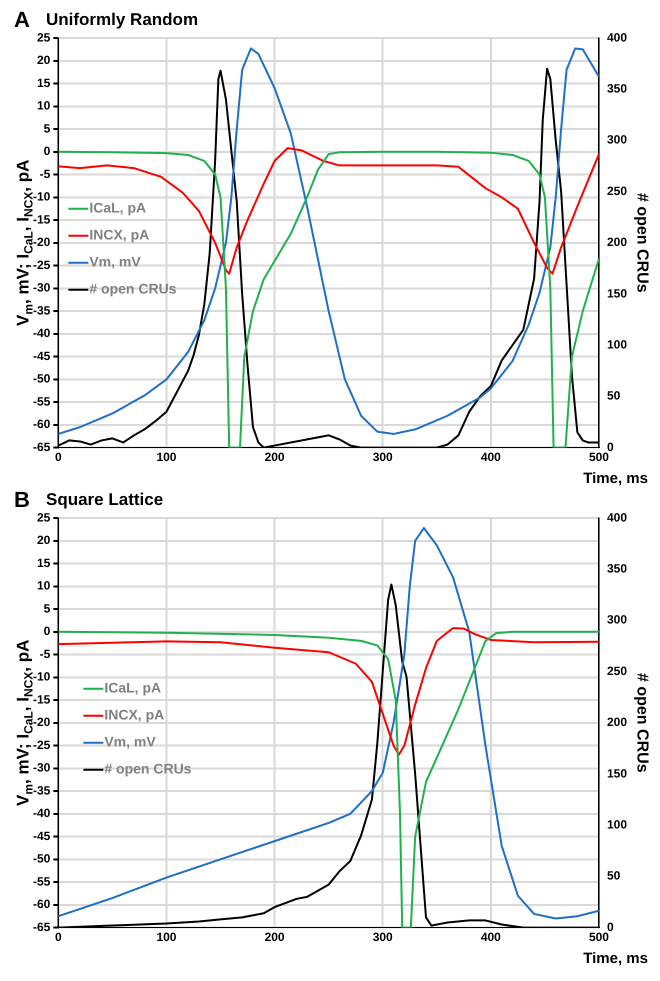 This screenshot has height=981, width=660. Describe the element at coordinates (22, 19) in the screenshot. I see `text: A` at that location.